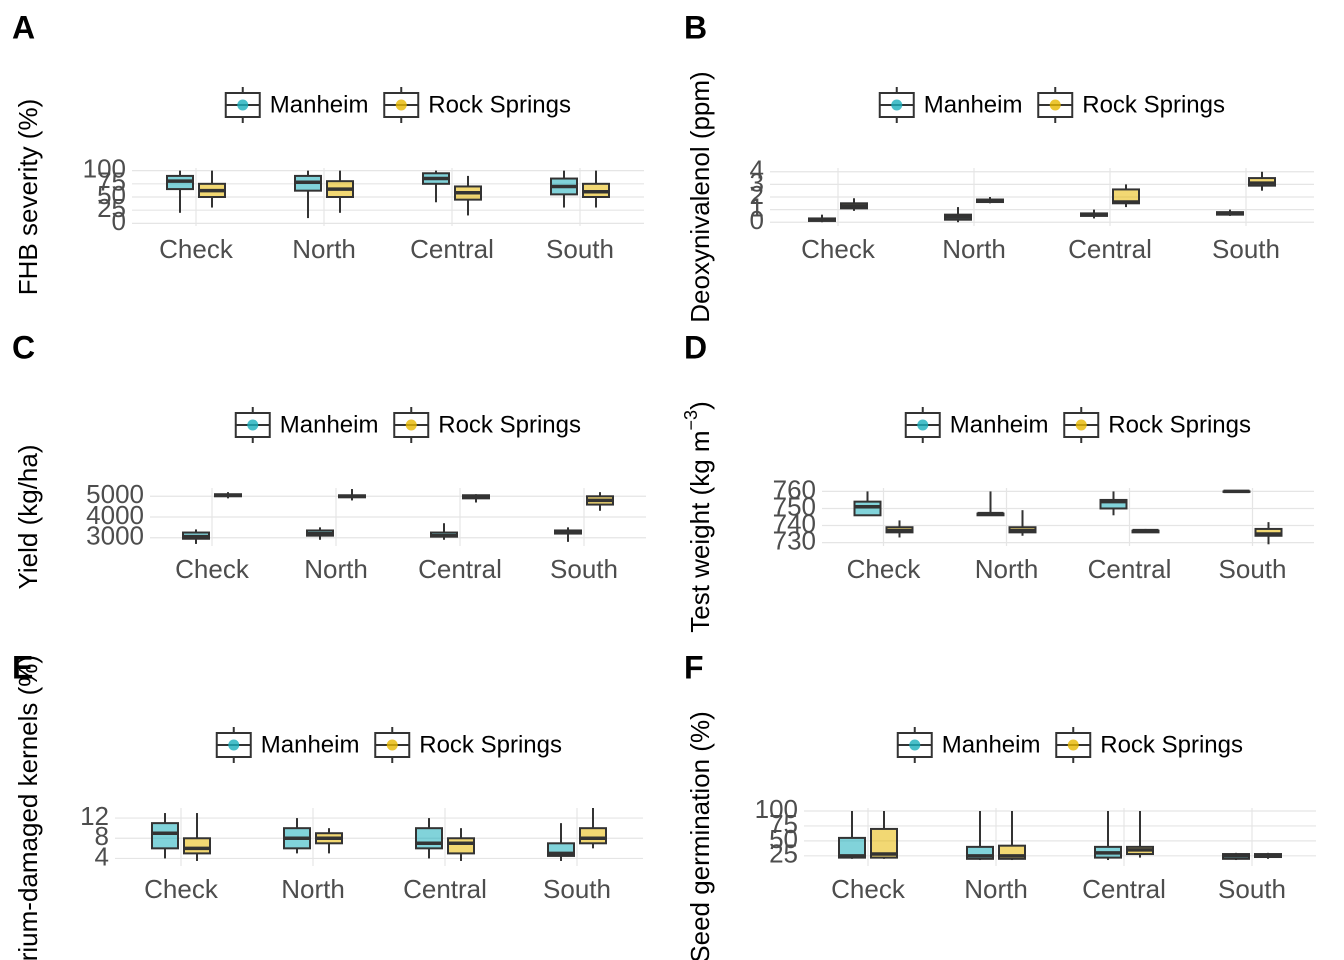 The height and width of the screenshot is (960, 1344). I want to click on panel-label: F, so click(694, 667).